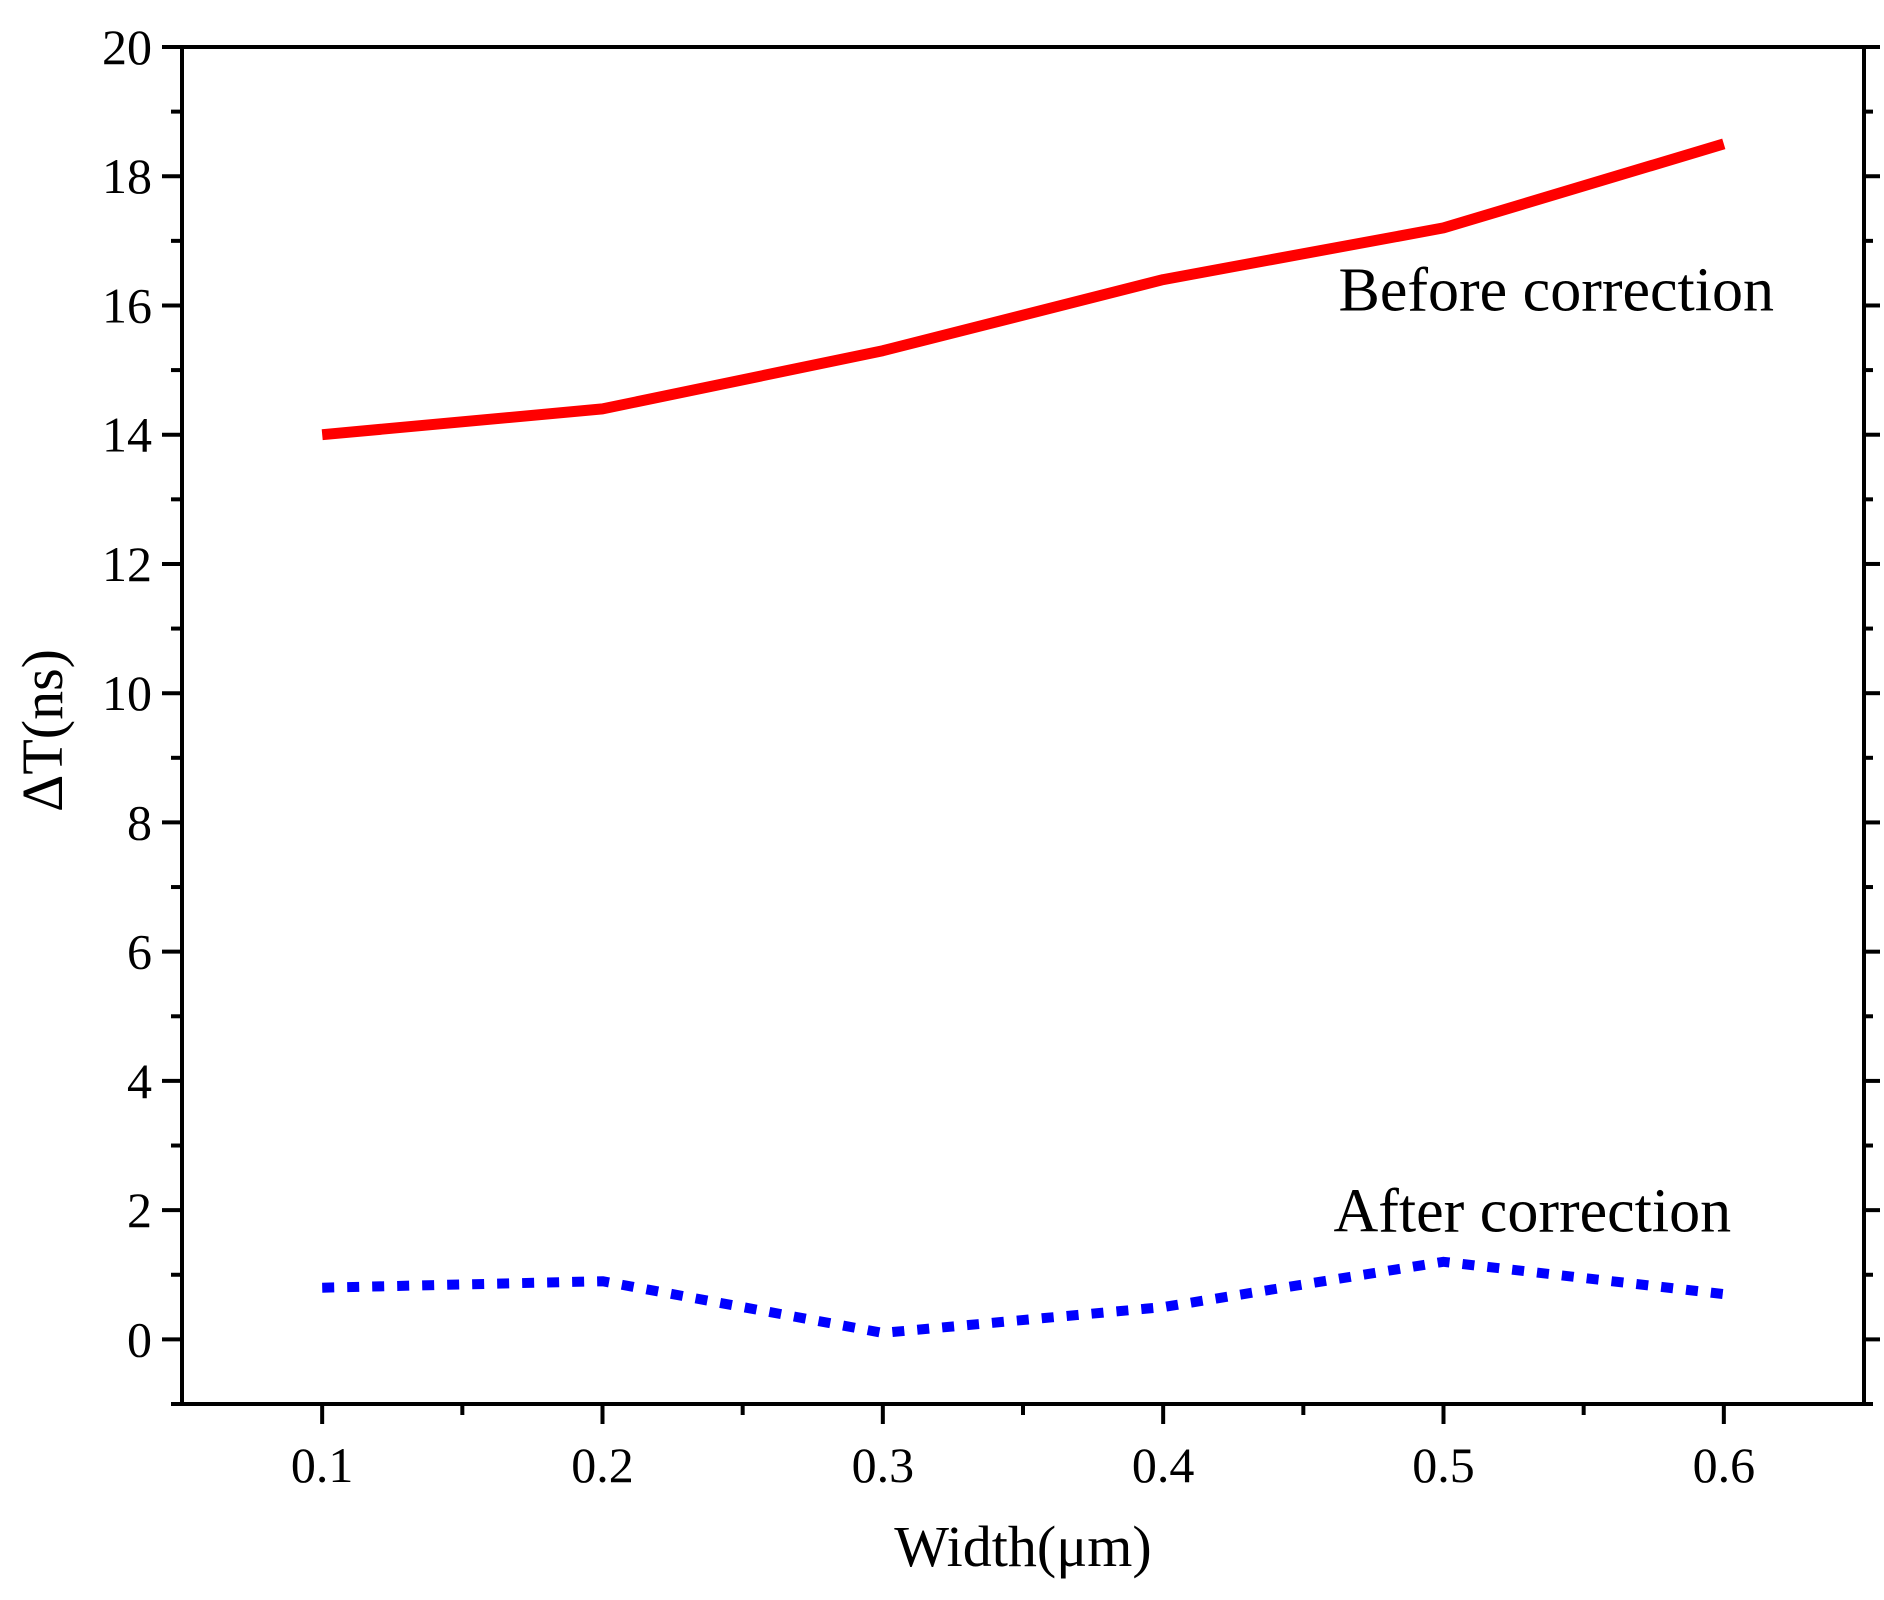  Describe the element at coordinates (139, 1339) in the screenshot. I see `y-tick-label: 0` at that location.